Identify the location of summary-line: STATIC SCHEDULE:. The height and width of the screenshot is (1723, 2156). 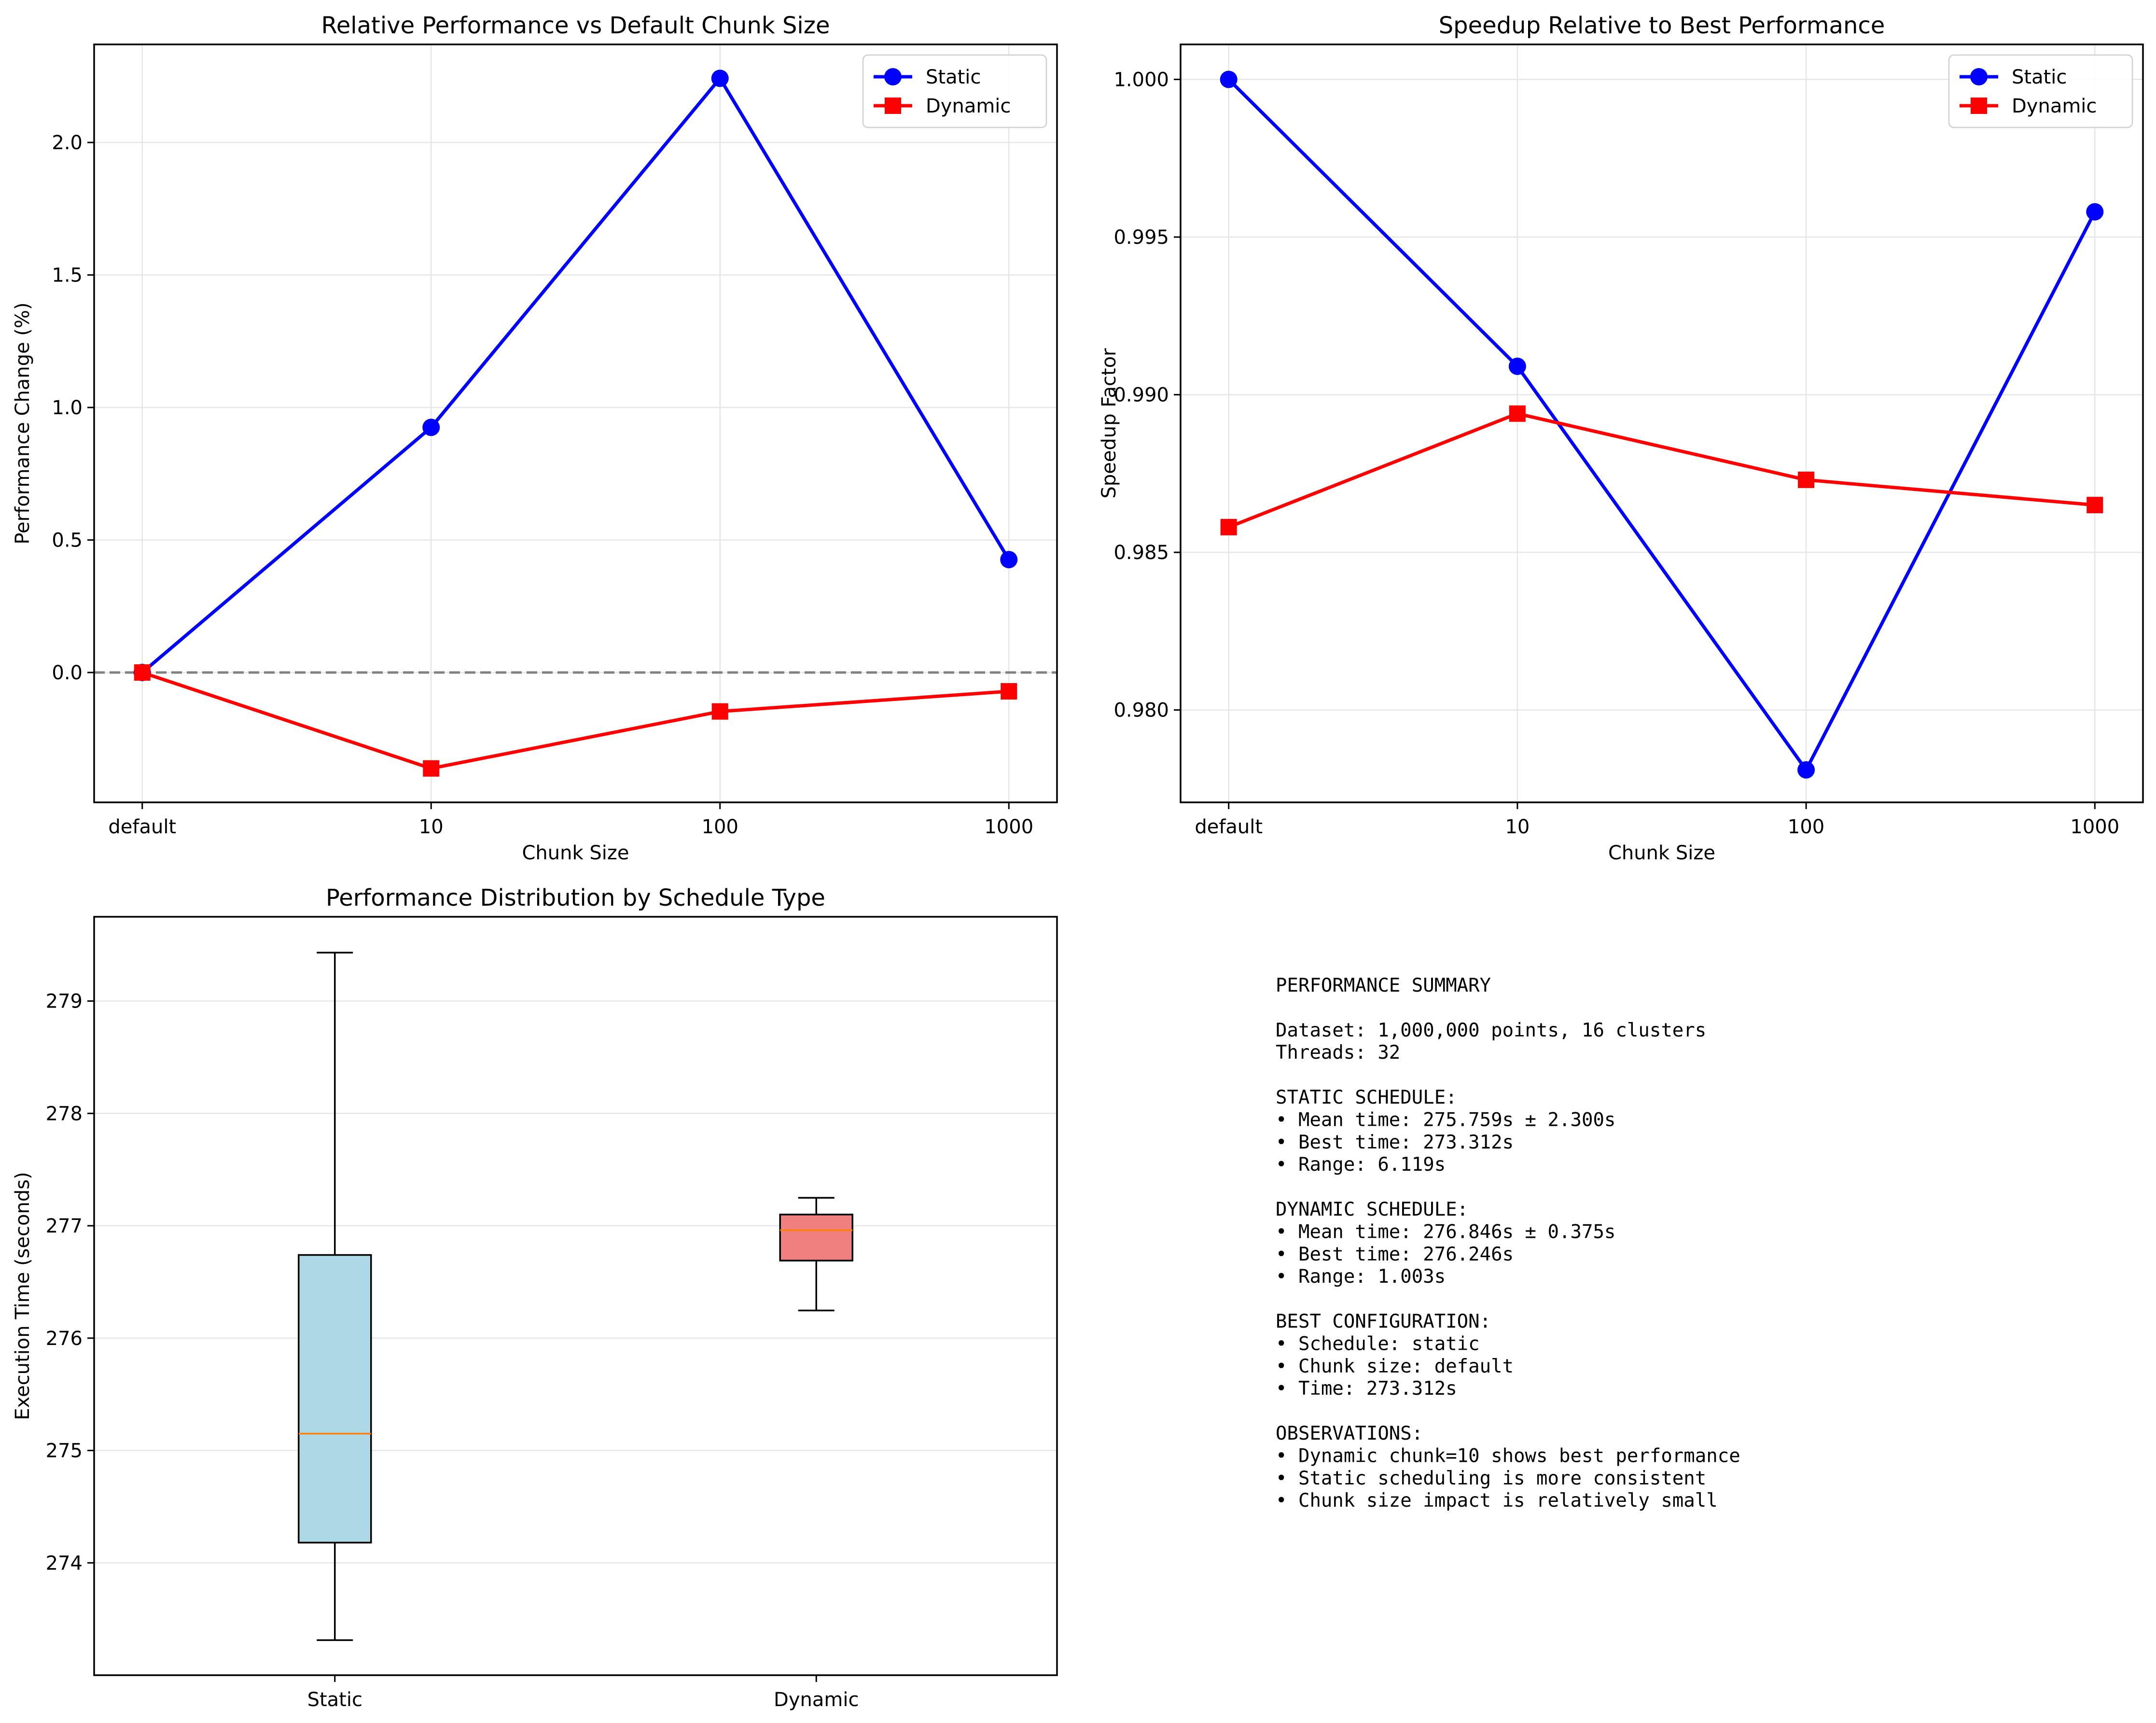
(1366, 1097).